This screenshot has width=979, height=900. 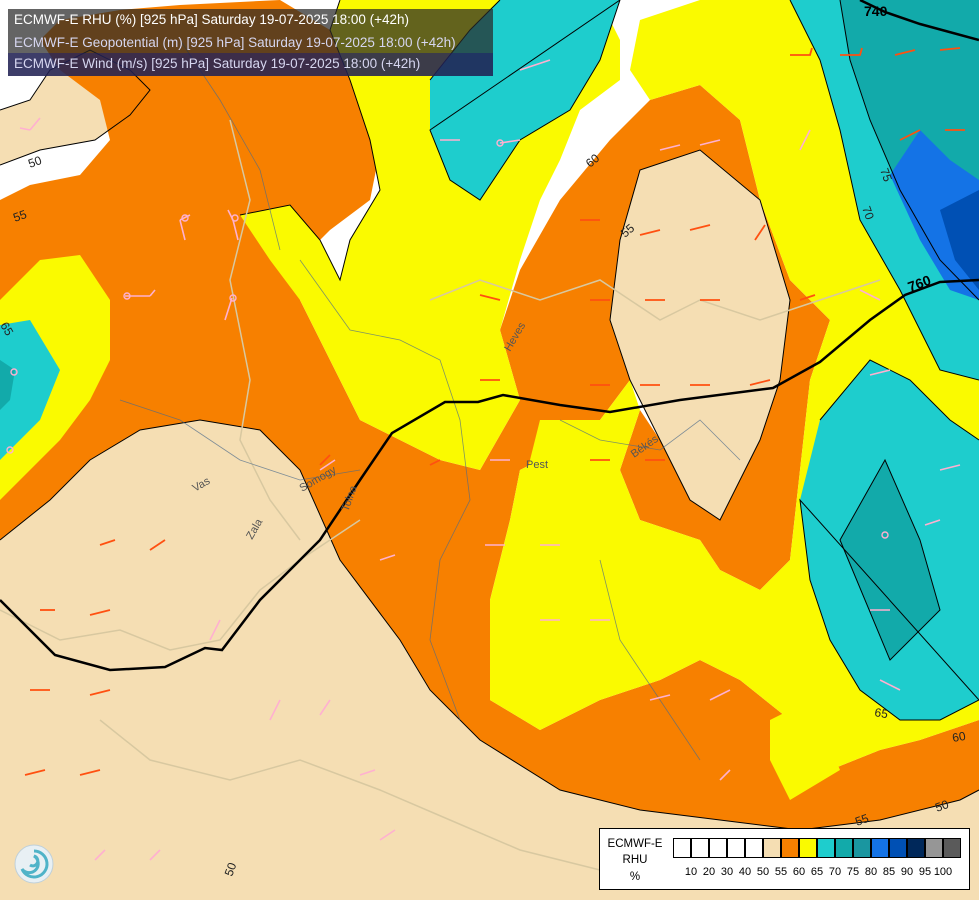 What do you see at coordinates (34, 864) in the screenshot?
I see `ecmwf-logo-icon` at bounding box center [34, 864].